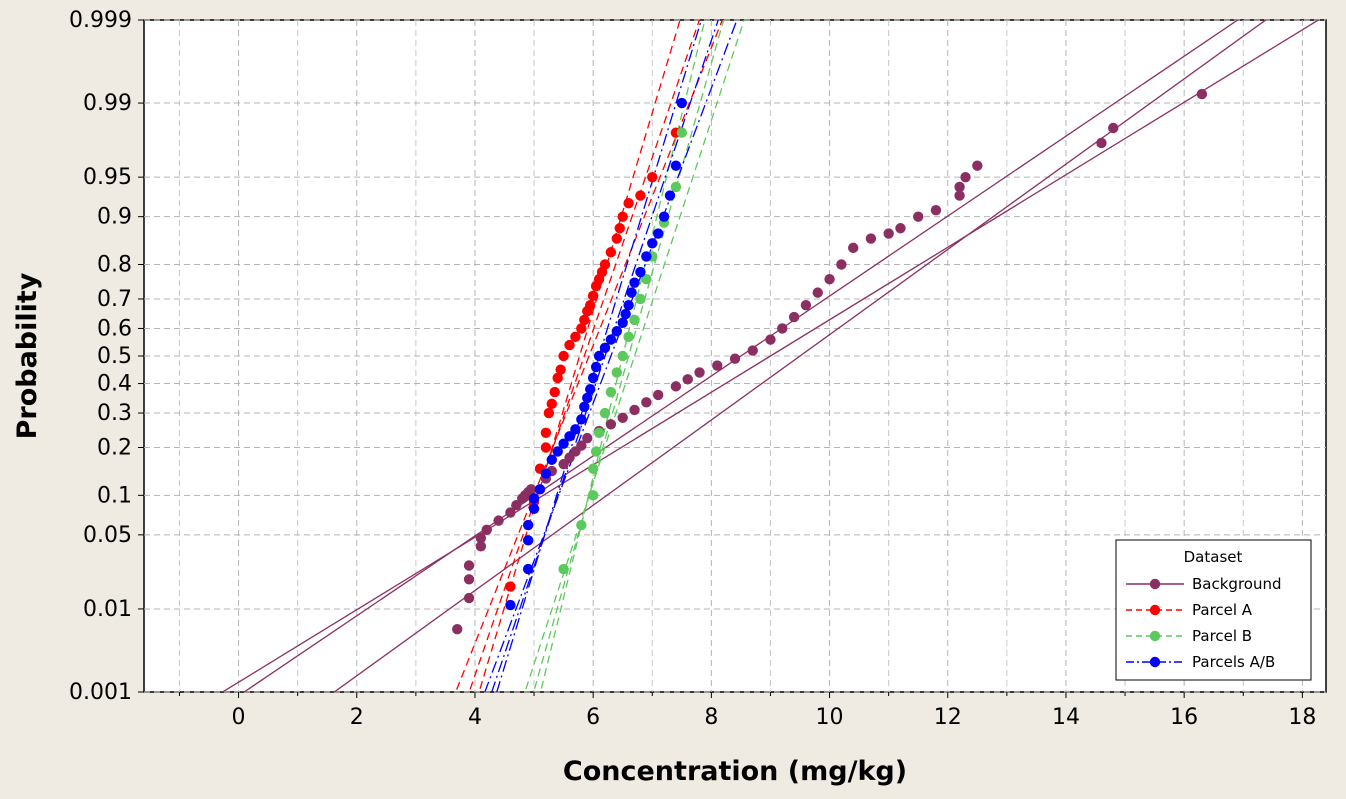 This screenshot has width=1346, height=799. What do you see at coordinates (475, 717) in the screenshot?
I see `x-tick-label: 4` at bounding box center [475, 717].